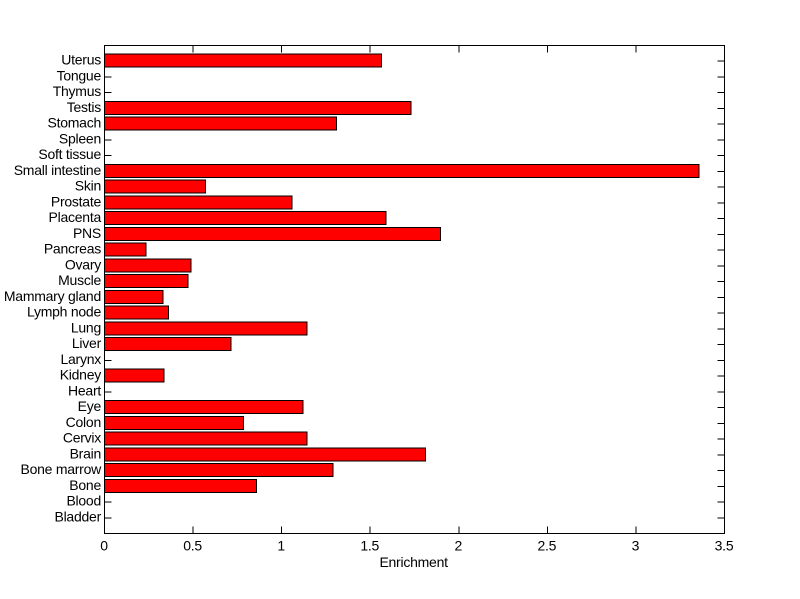  Describe the element at coordinates (58, 170) in the screenshot. I see `svg-text: Small intestine` at that location.